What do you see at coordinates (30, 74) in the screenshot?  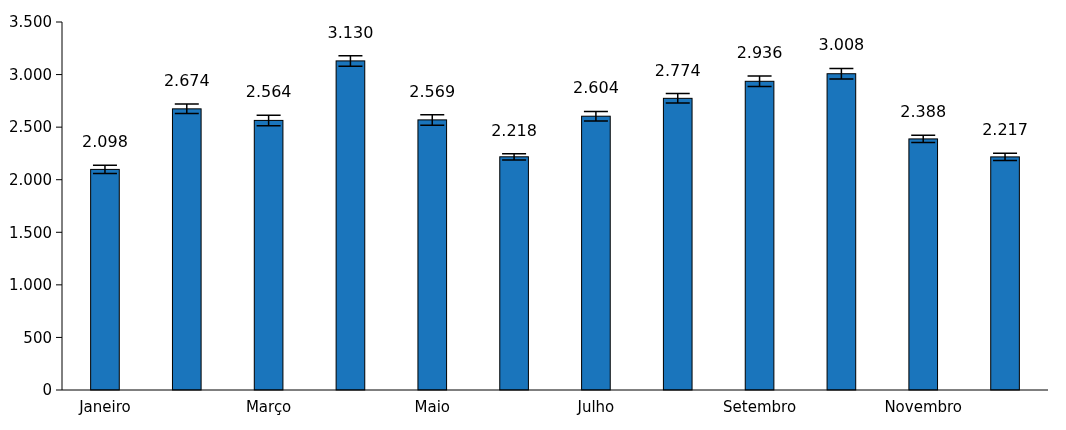 I see `y-tick-label: 3.000` at bounding box center [30, 74].